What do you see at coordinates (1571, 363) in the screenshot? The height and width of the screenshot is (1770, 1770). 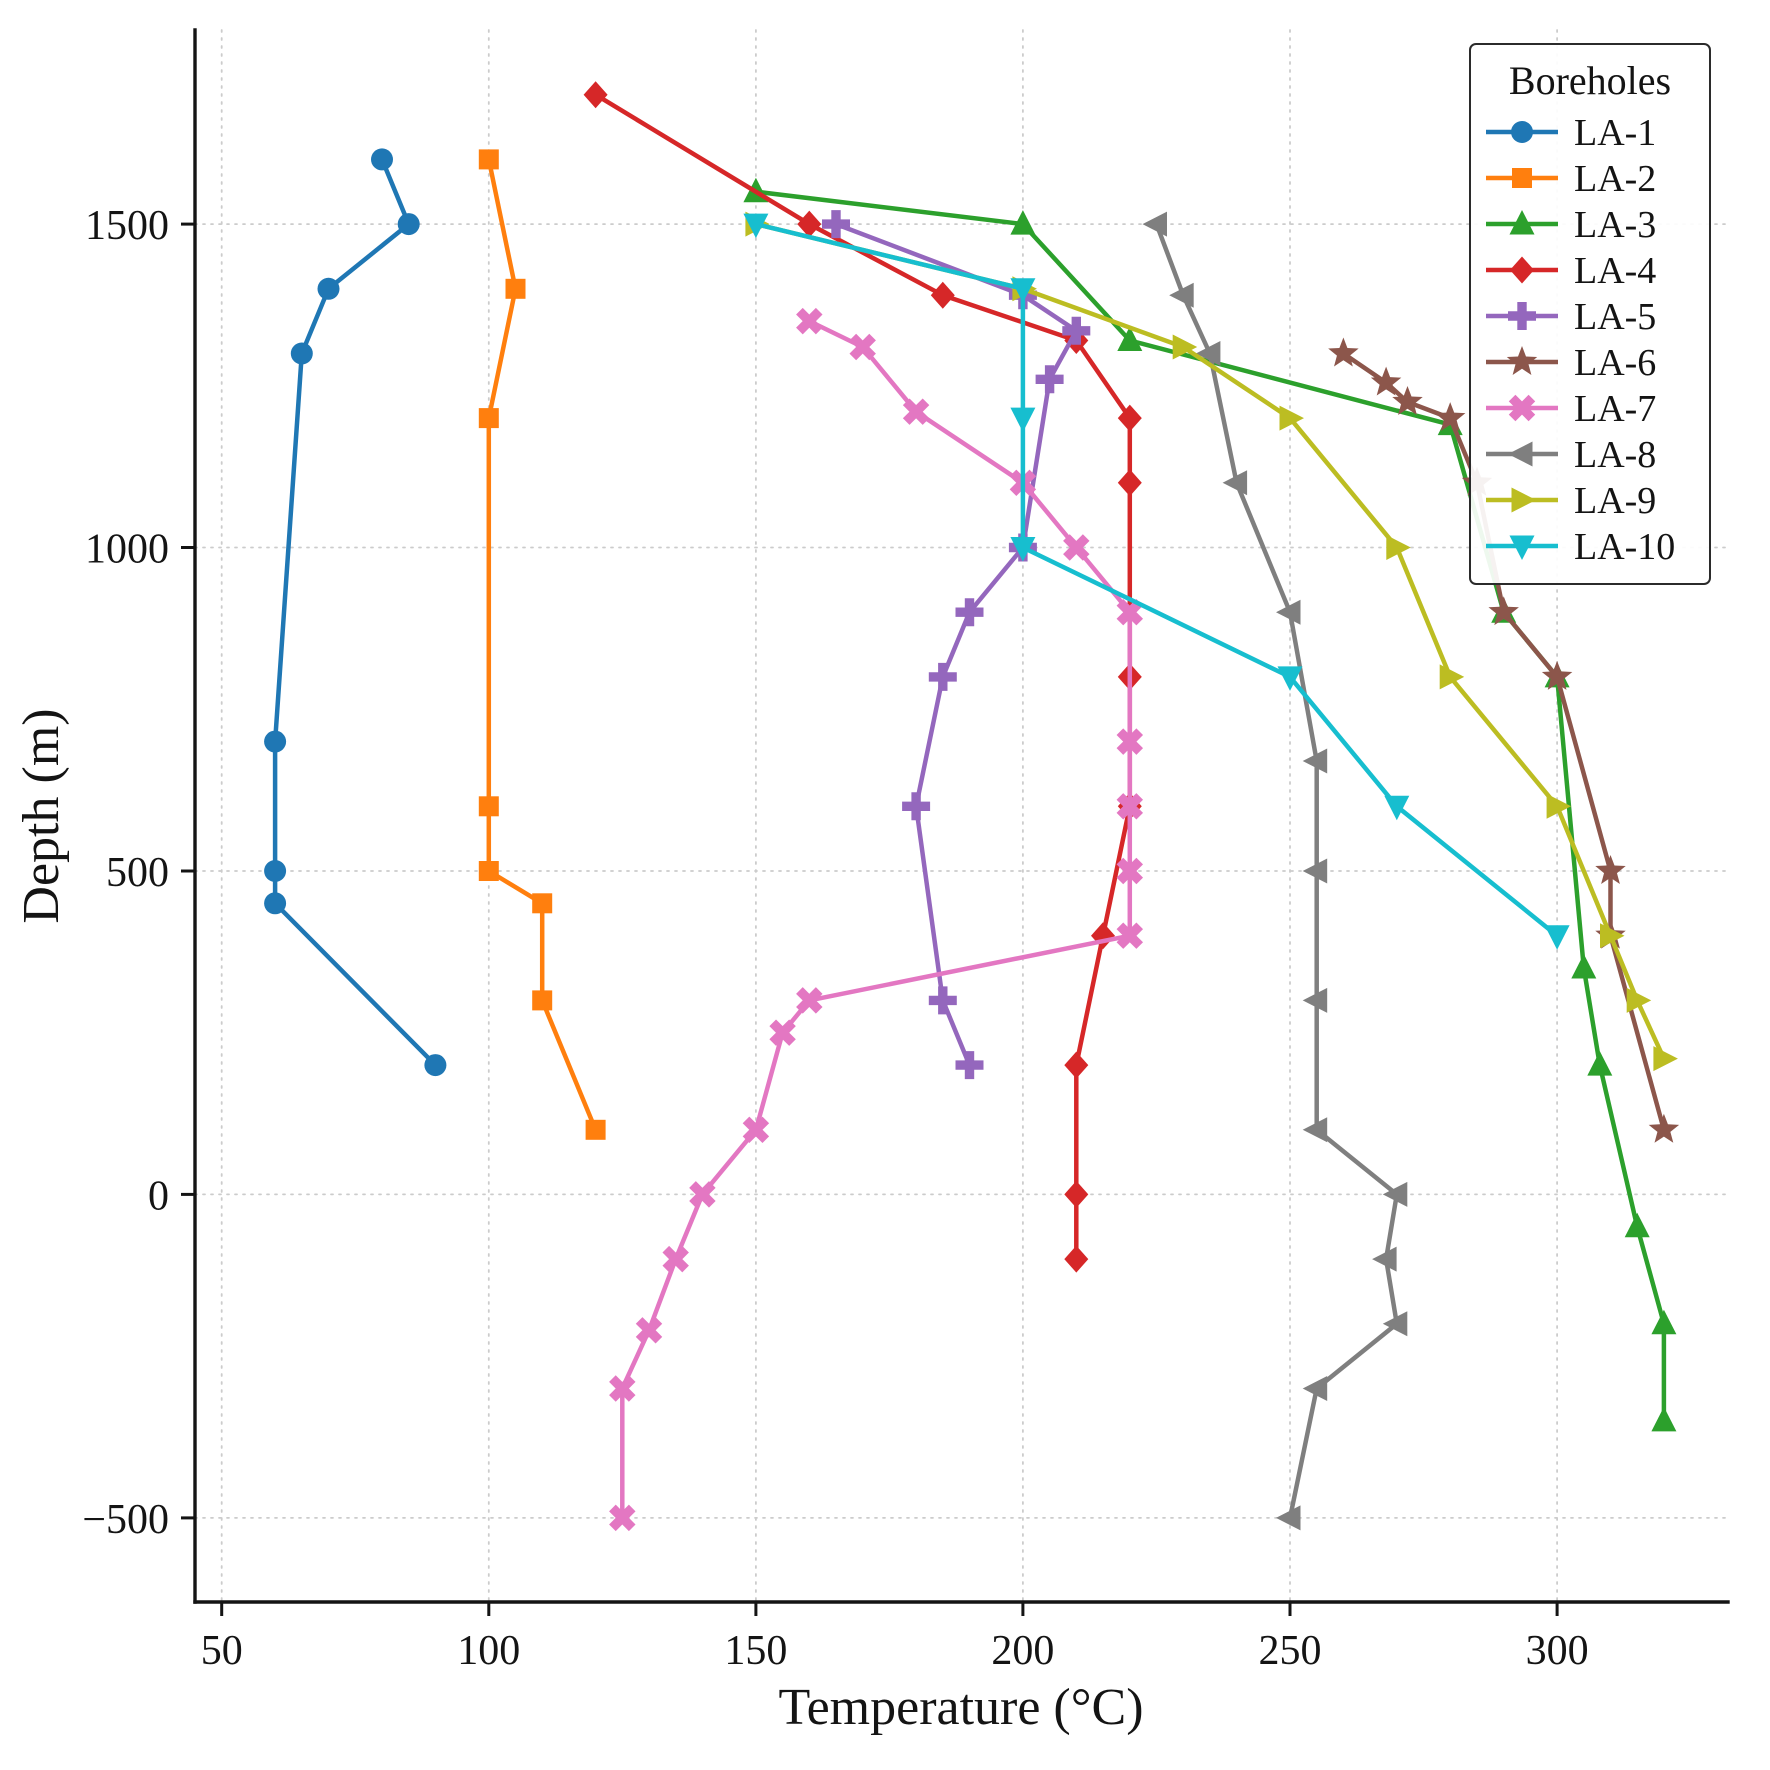 I see `legend-entry-LA-6: LA-6` at bounding box center [1571, 363].